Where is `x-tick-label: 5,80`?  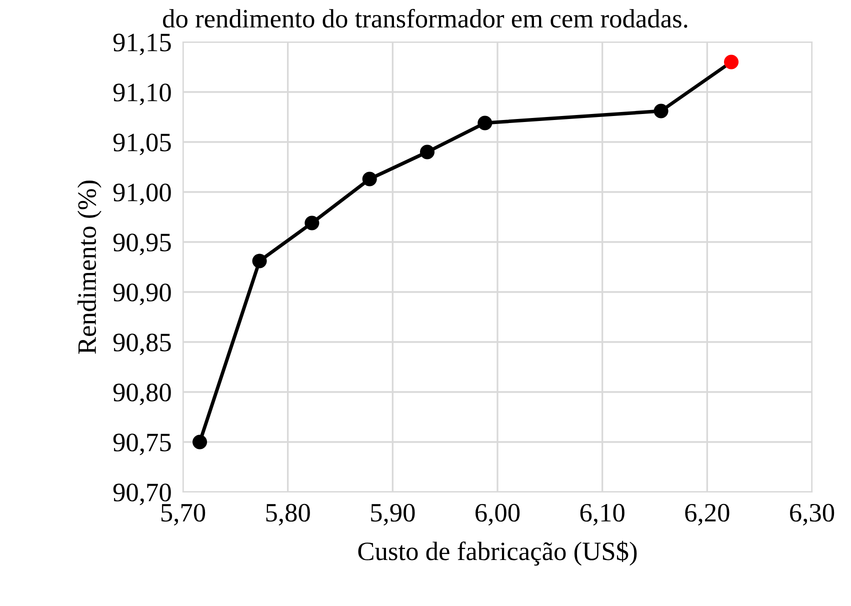 x-tick-label: 5,80 is located at coordinates (288, 515).